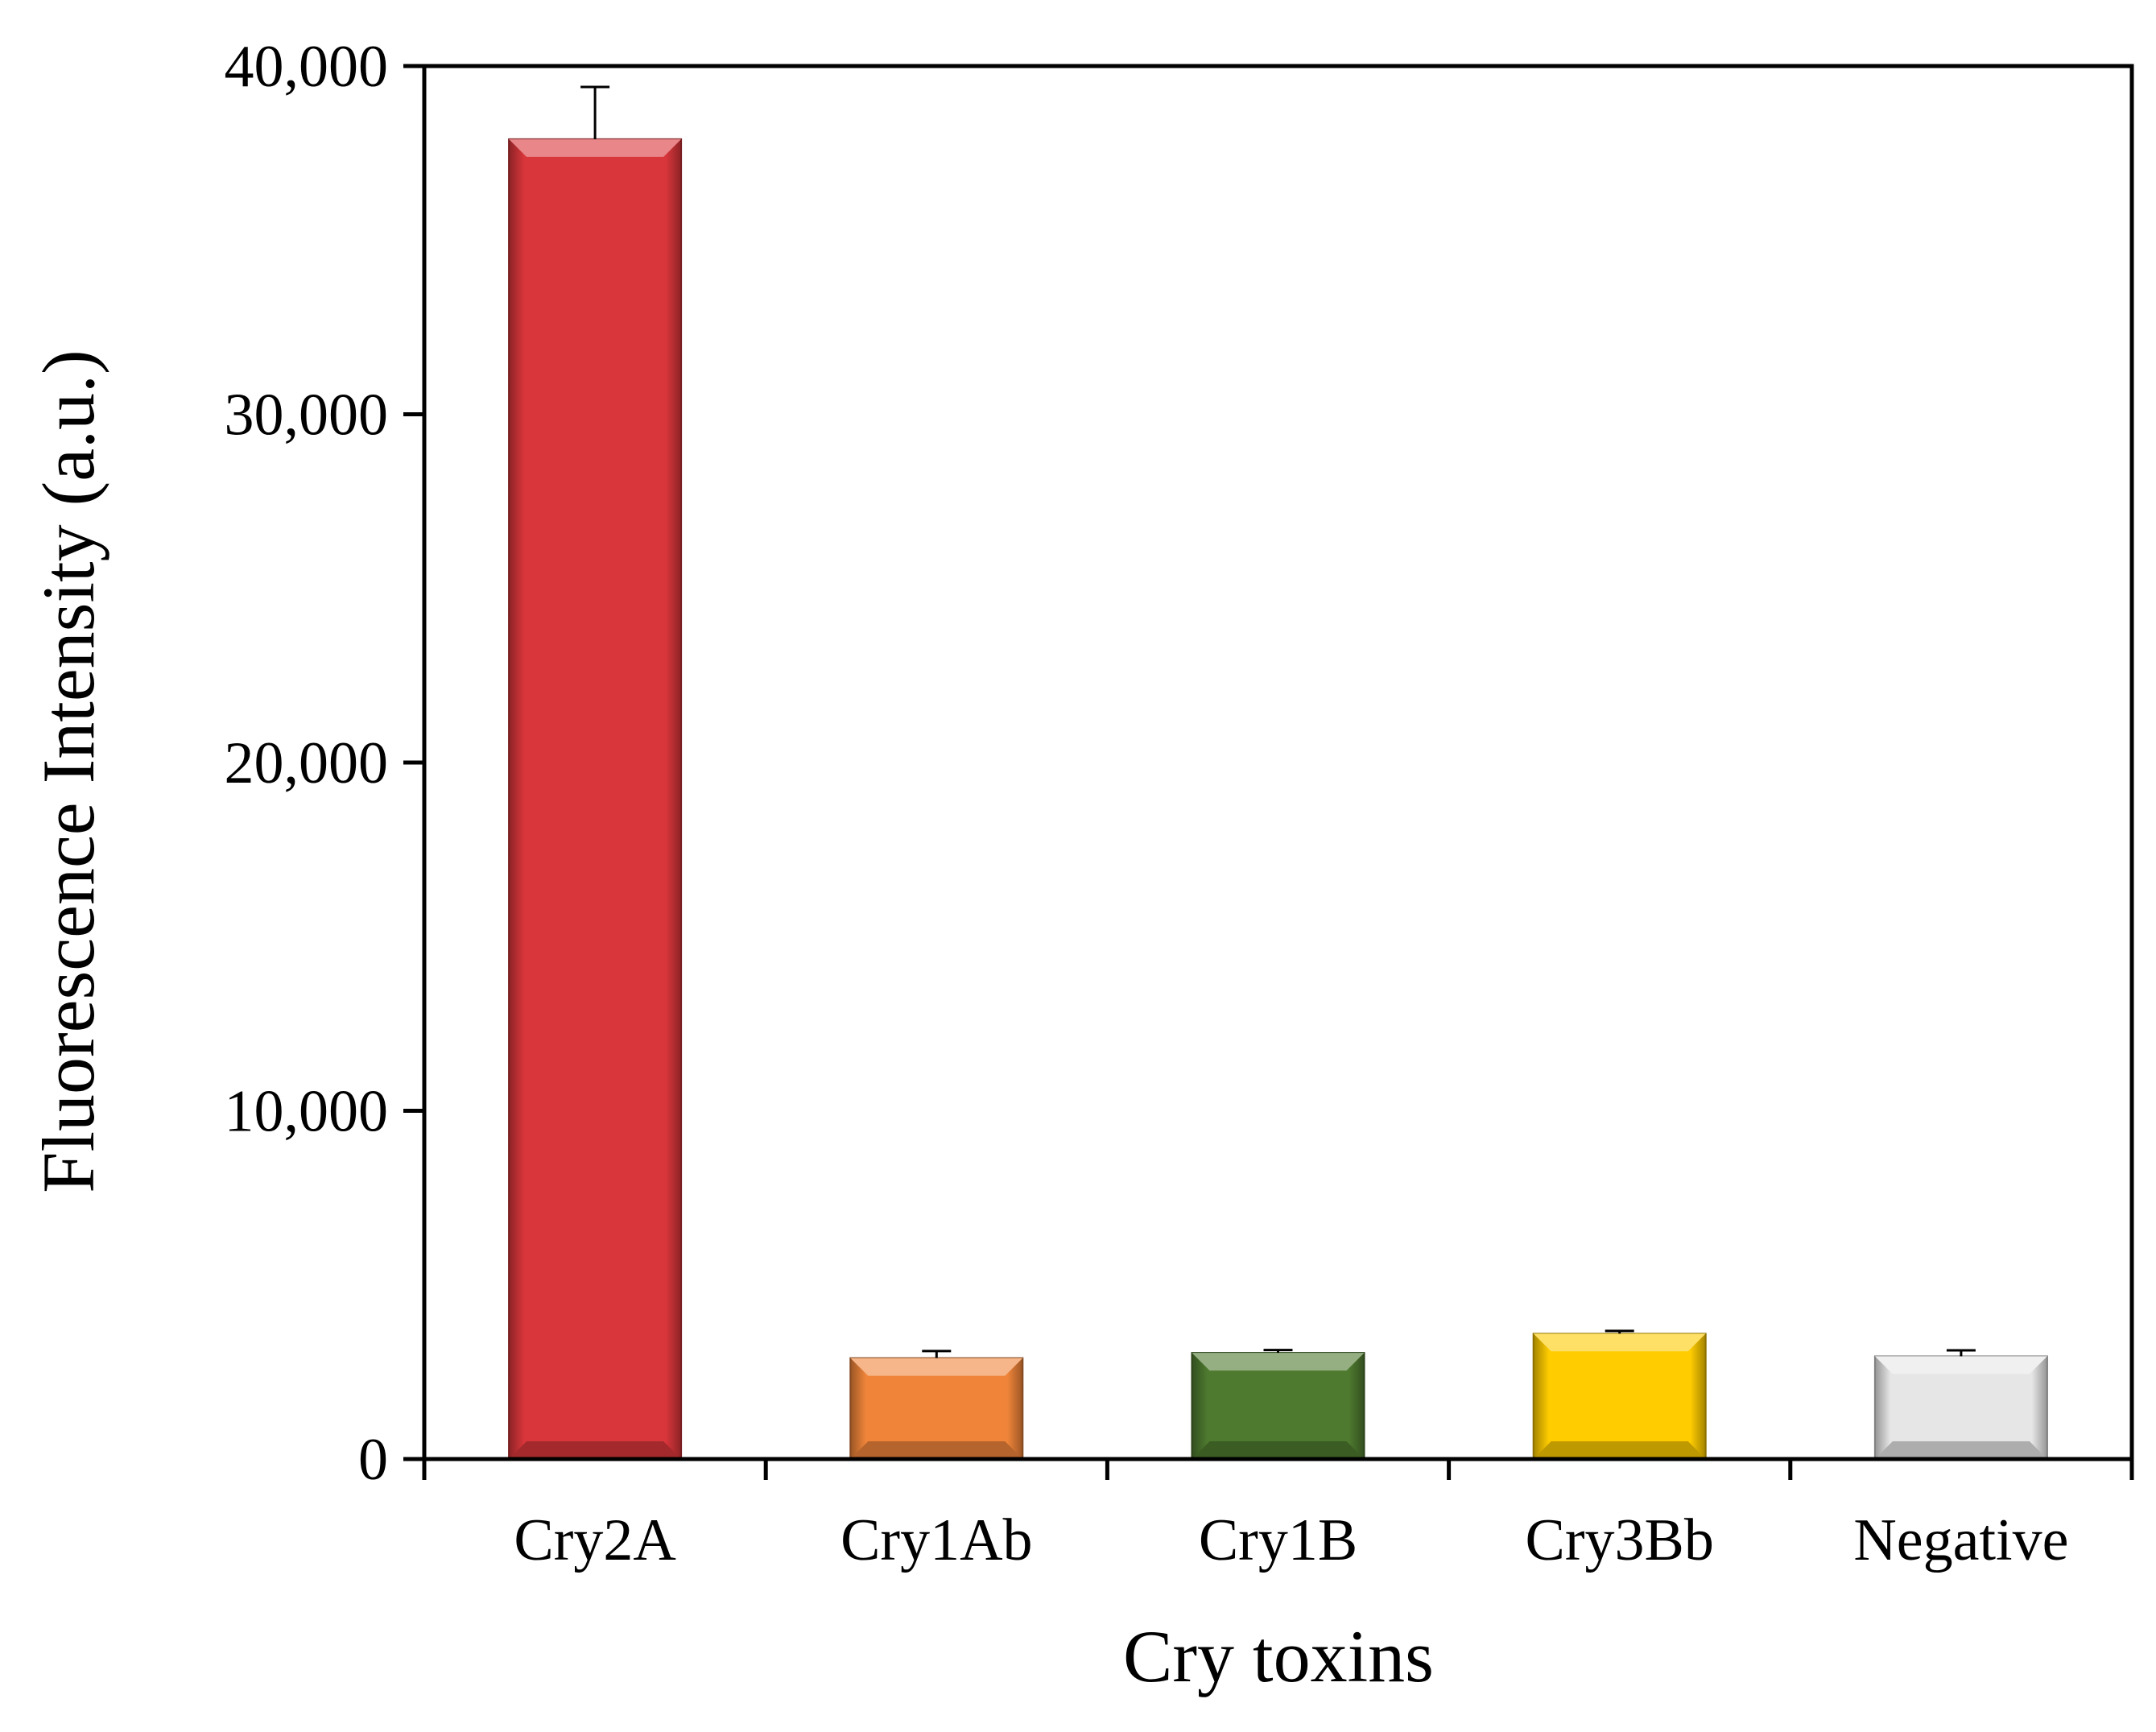 This screenshot has height=1732, width=2156. What do you see at coordinates (936, 1408) in the screenshot?
I see `bar-cry1ab` at bounding box center [936, 1408].